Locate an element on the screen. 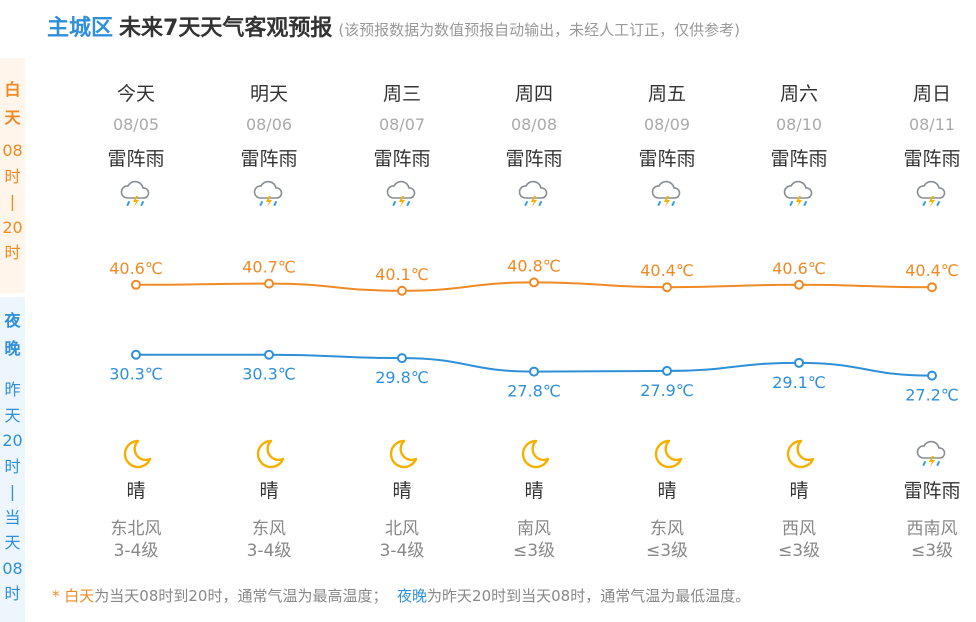 This screenshot has width=976, height=622. night-column: 晴东风 ≤3级 is located at coordinates (667, 499).